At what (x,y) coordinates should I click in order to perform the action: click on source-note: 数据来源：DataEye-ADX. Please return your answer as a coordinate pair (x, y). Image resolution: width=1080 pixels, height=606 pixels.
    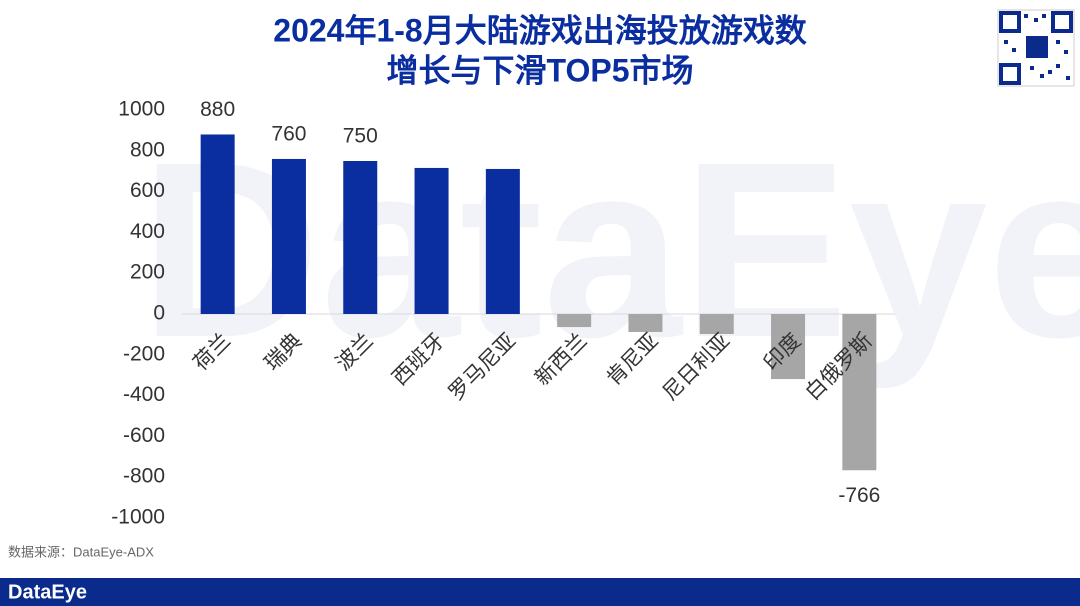
    Looking at the image, I should click on (81, 551).